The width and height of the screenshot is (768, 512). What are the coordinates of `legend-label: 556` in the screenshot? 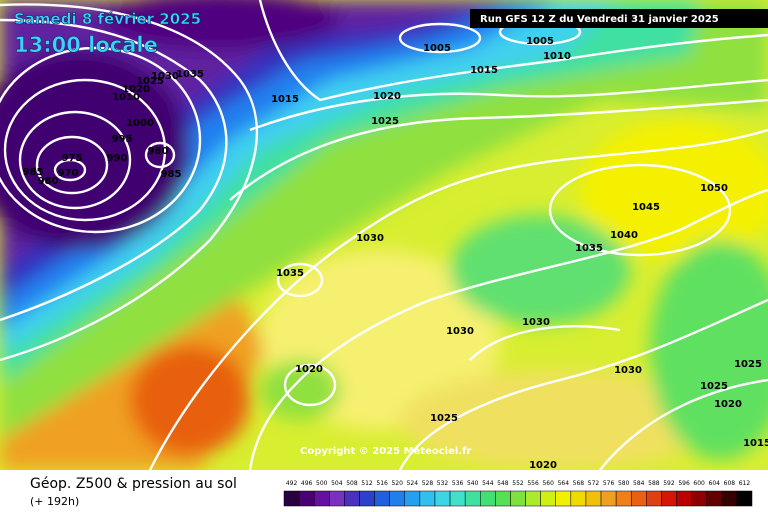 It's located at (533, 483).